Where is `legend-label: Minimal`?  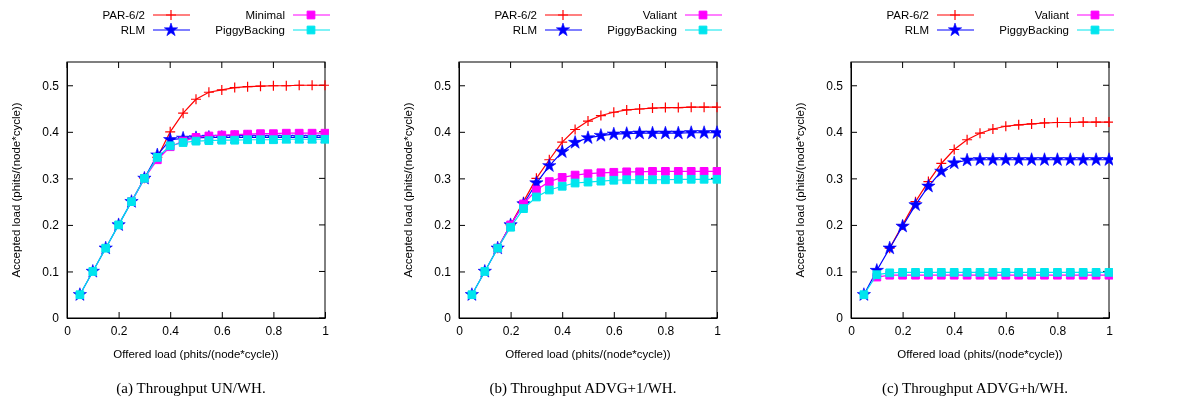 legend-label: Minimal is located at coordinates (265, 15).